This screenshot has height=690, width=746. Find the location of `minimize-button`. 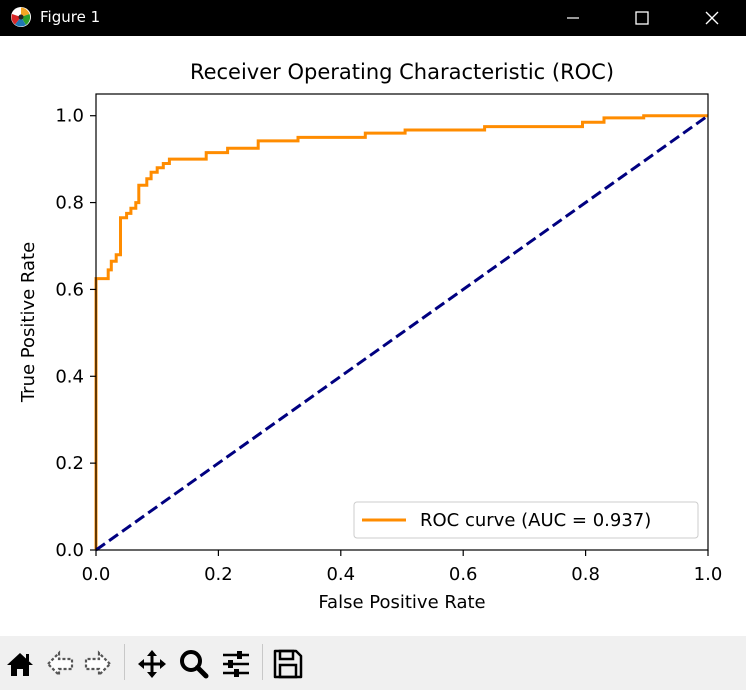

minimize-button is located at coordinates (573, 18).